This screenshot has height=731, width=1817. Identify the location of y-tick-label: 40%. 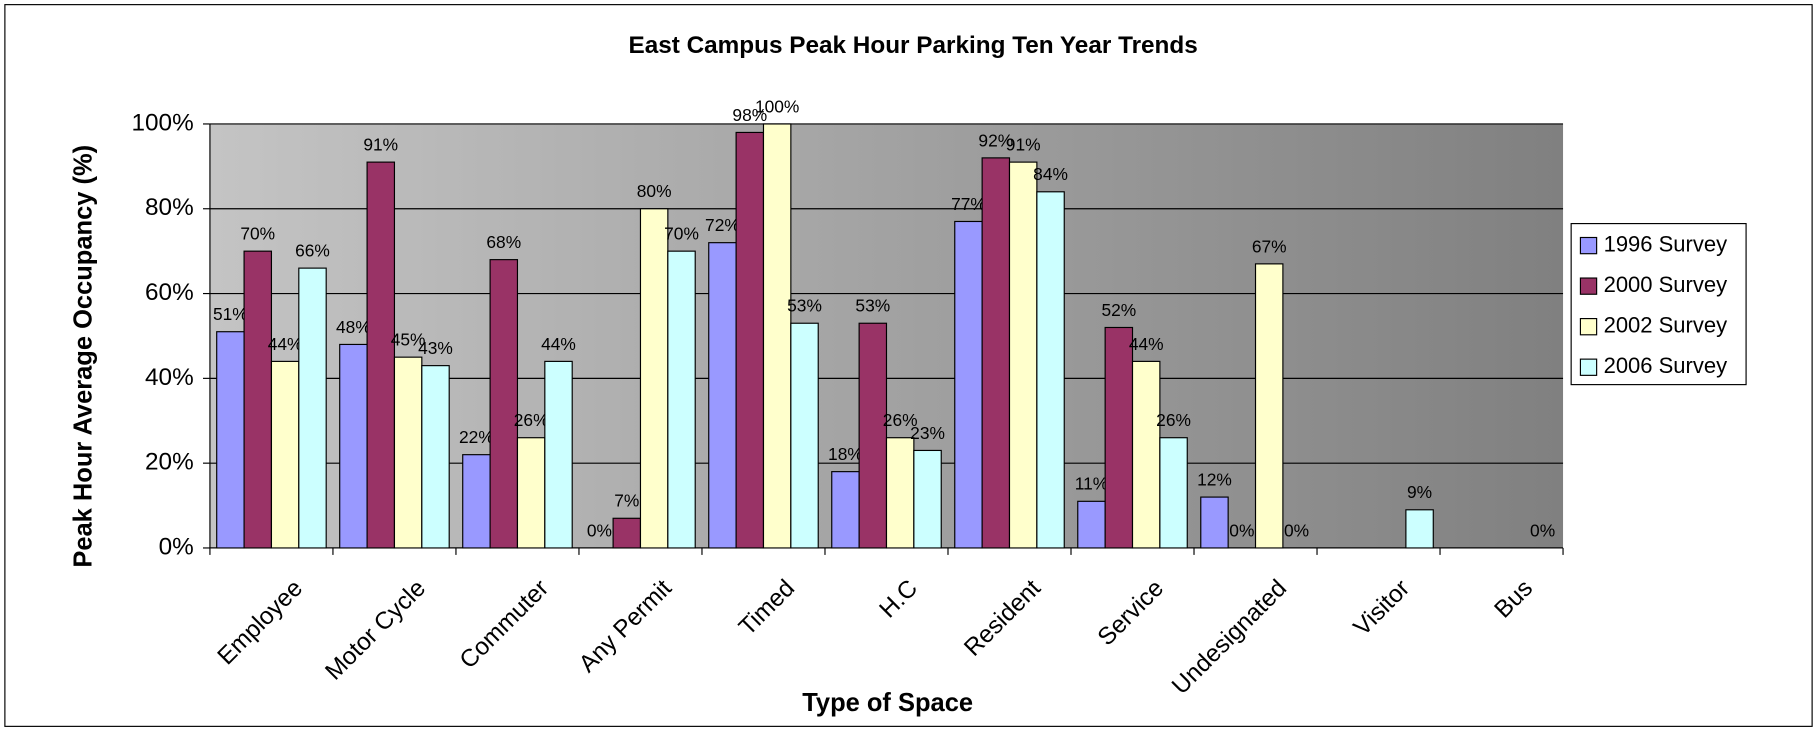
(169, 377).